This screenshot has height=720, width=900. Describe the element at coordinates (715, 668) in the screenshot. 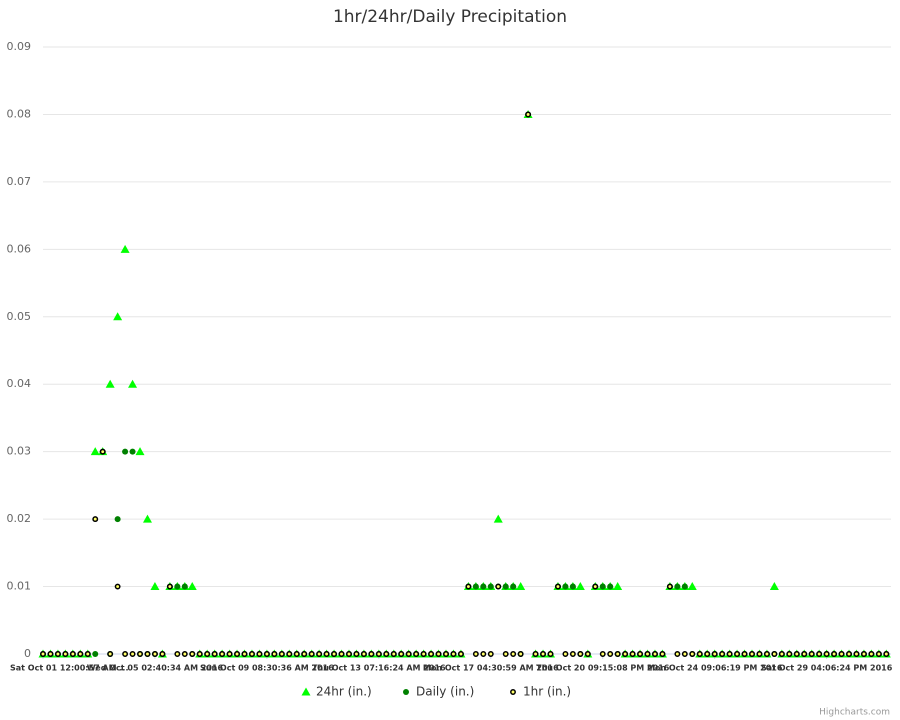

I see `x-tick-label: Mon Oct 24 09:06:19 PM 2016` at that location.